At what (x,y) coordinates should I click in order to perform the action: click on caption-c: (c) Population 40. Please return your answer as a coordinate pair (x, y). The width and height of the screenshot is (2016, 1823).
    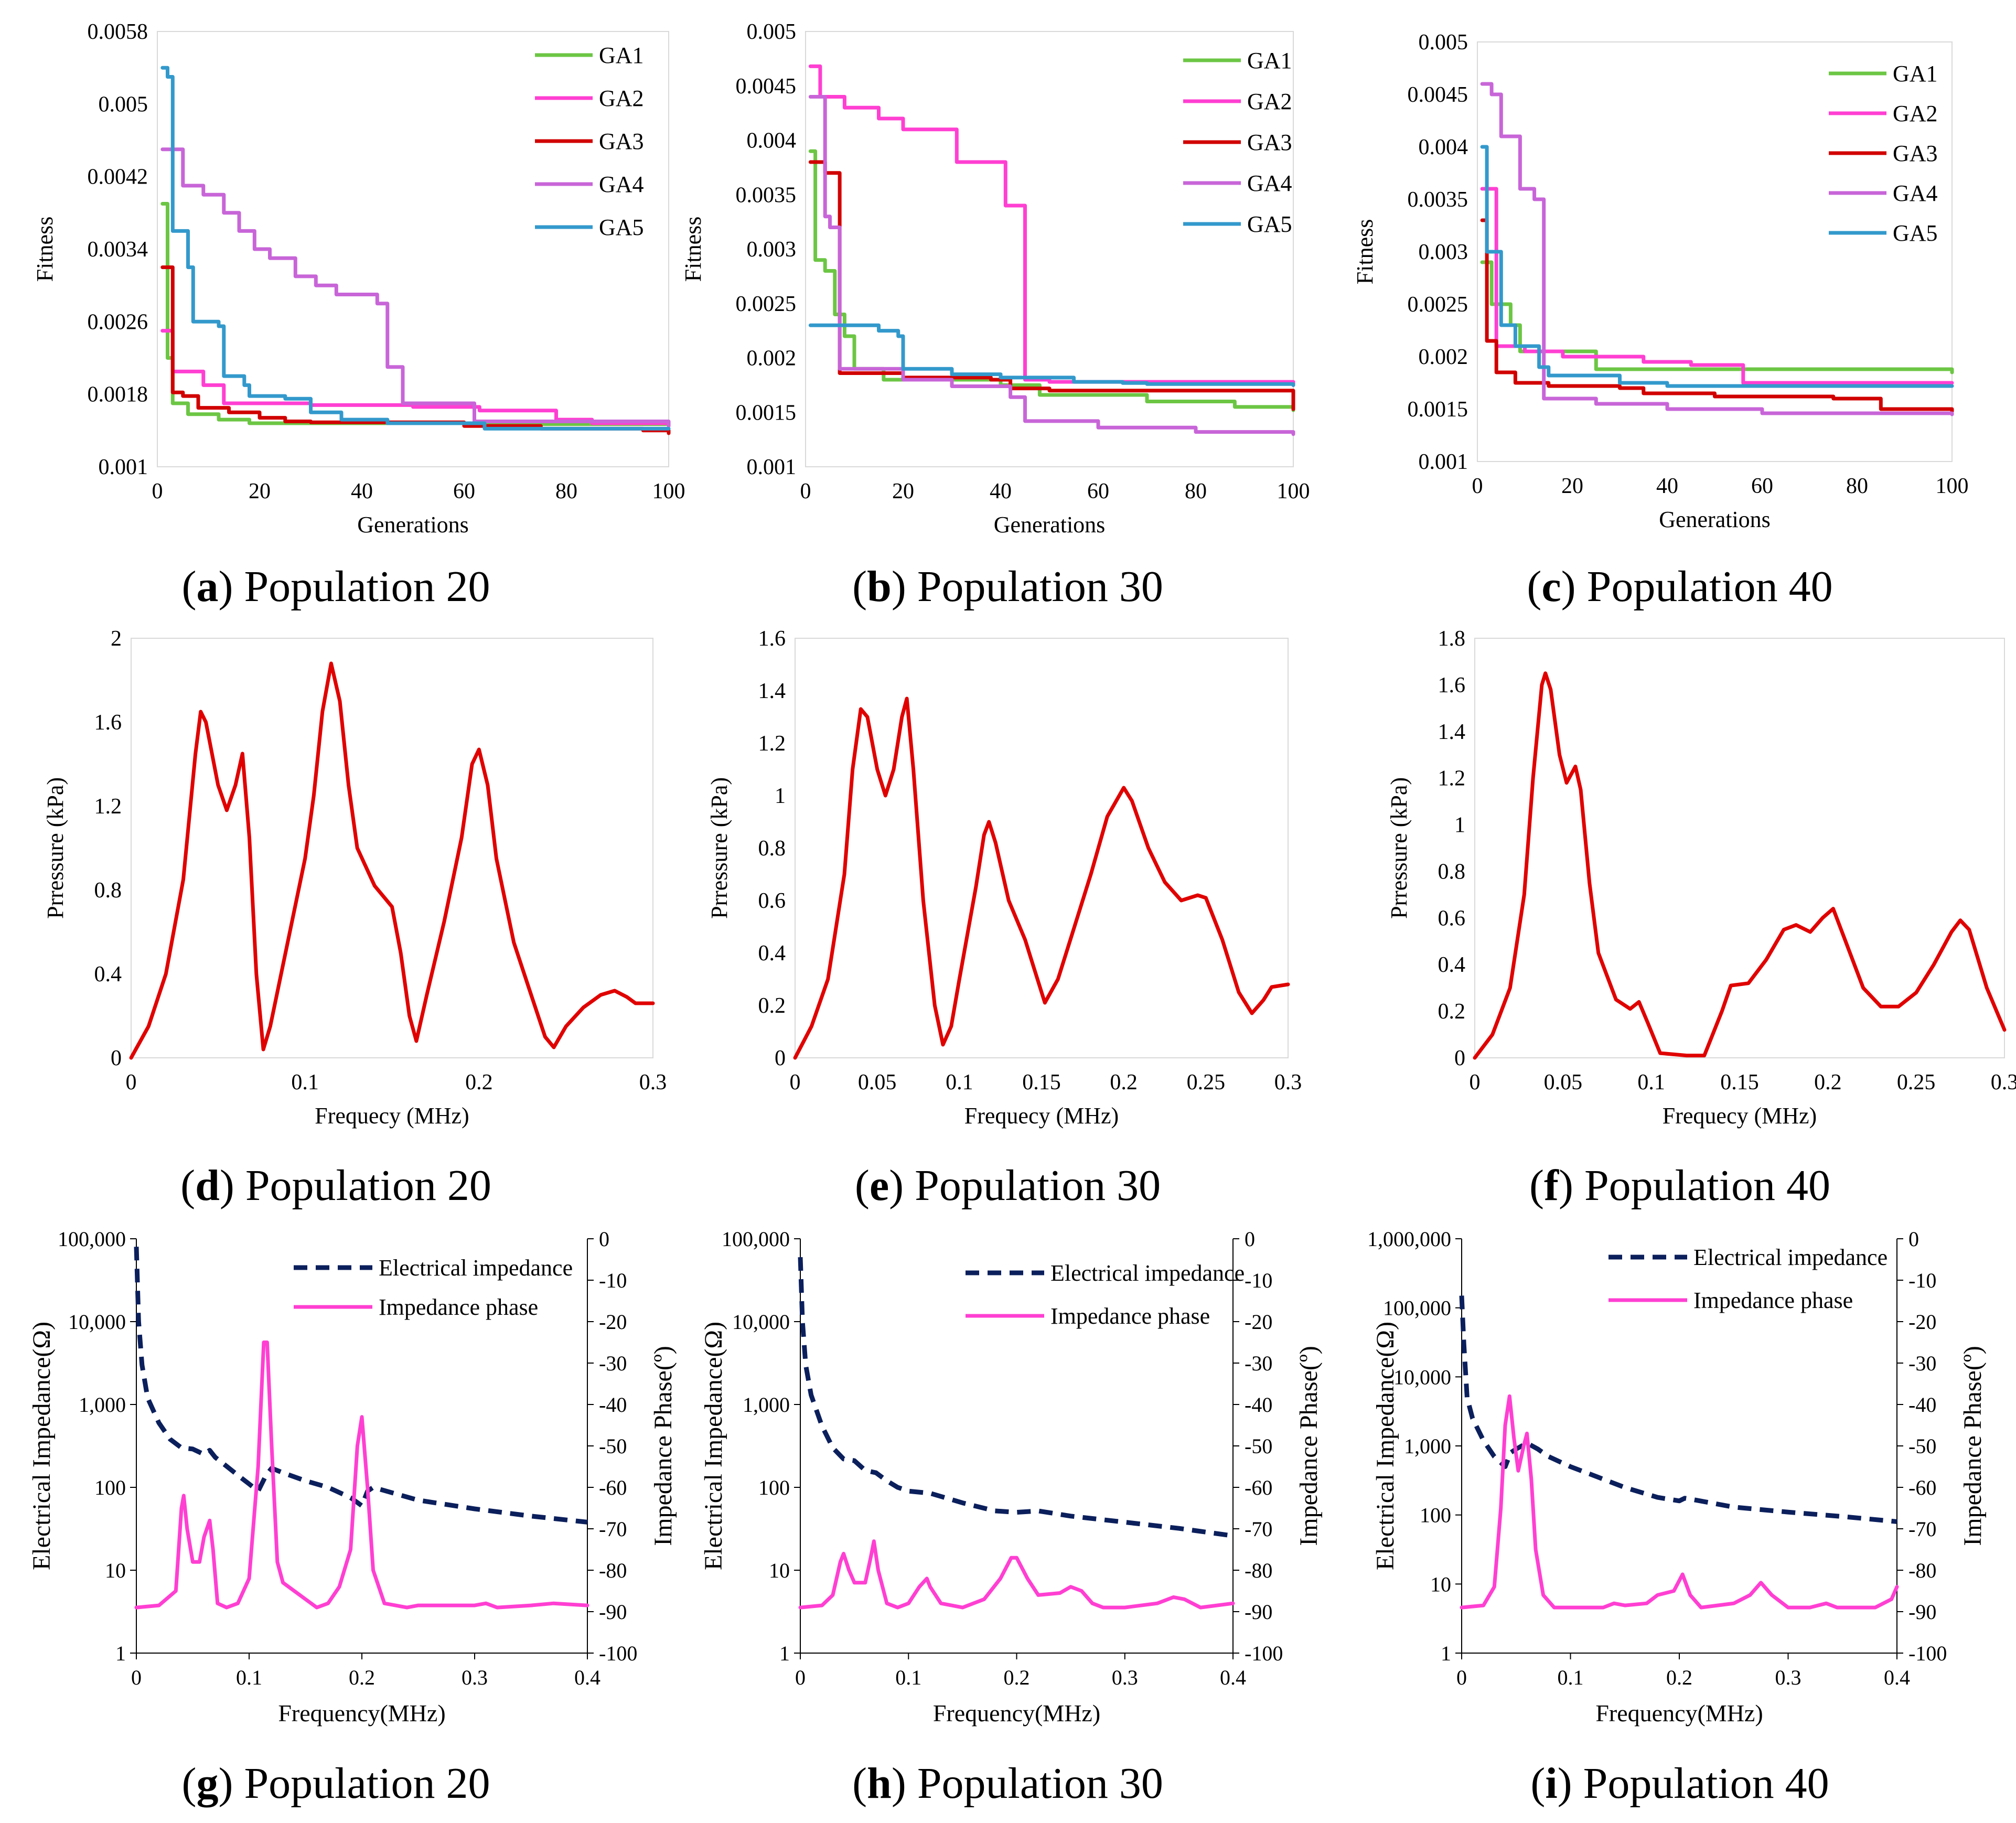
    Looking at the image, I should click on (1680, 586).